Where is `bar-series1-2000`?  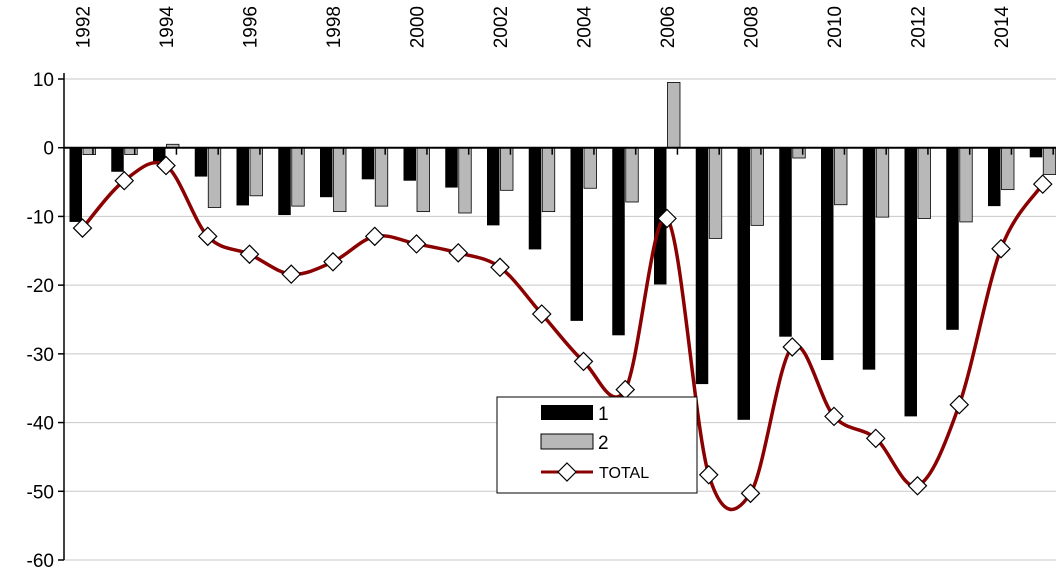 bar-series1-2000 is located at coordinates (409, 164).